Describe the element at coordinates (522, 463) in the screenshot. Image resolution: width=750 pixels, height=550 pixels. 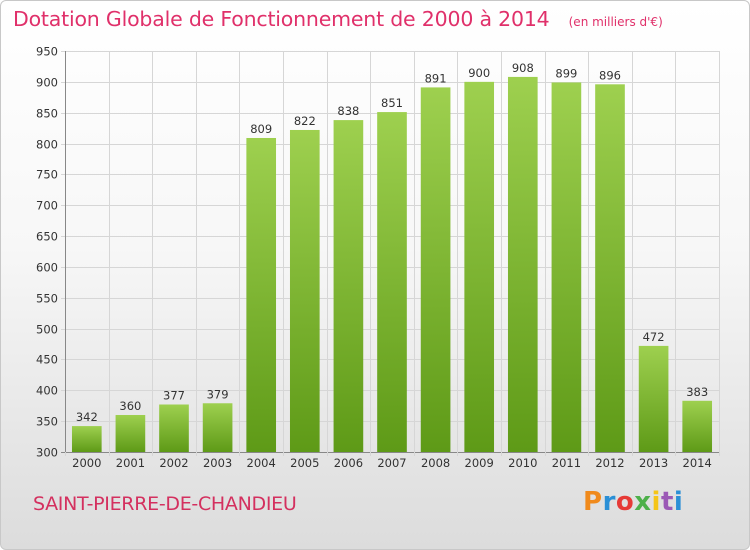
I see `x-tick-label: 2010` at that location.